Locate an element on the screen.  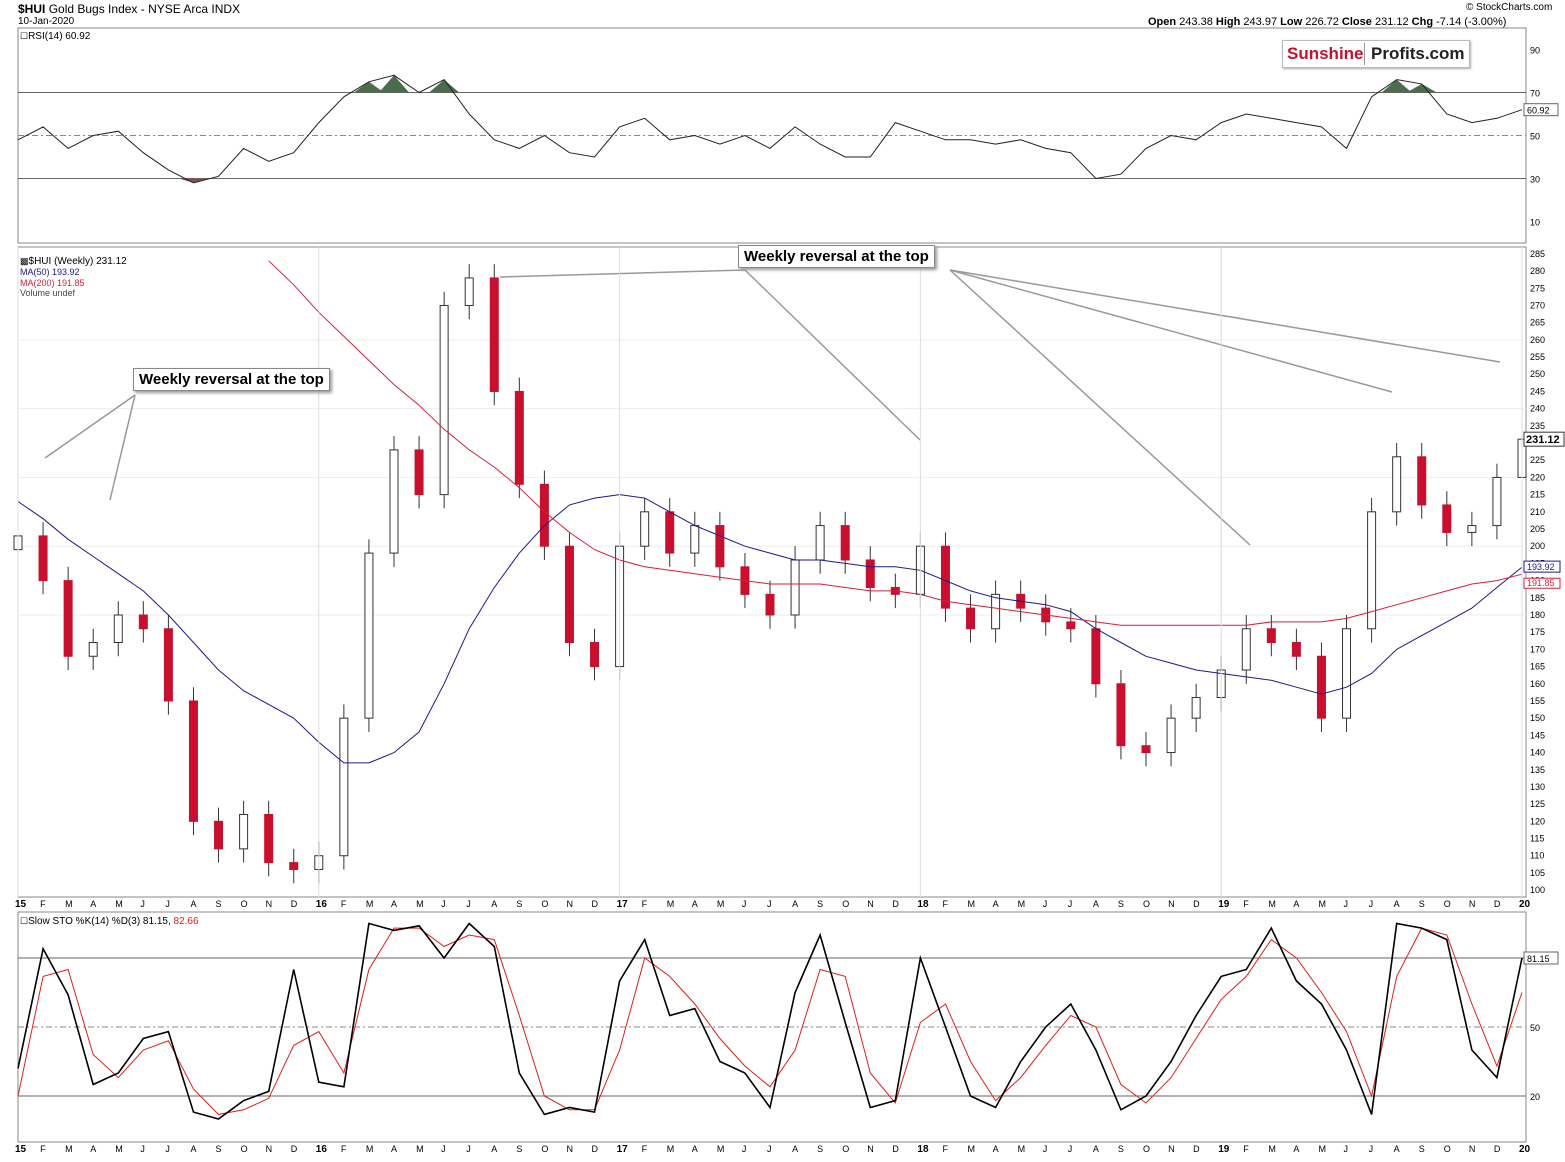
price-tick-225: 225 is located at coordinates (1537, 460).